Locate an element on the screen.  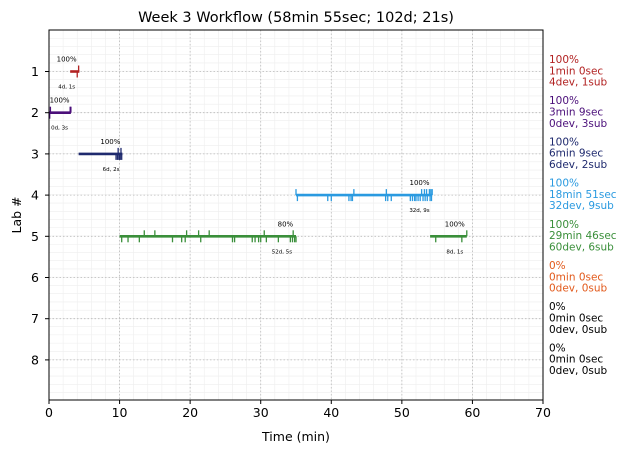
y-tick-label: 8 is located at coordinates (35, 359).